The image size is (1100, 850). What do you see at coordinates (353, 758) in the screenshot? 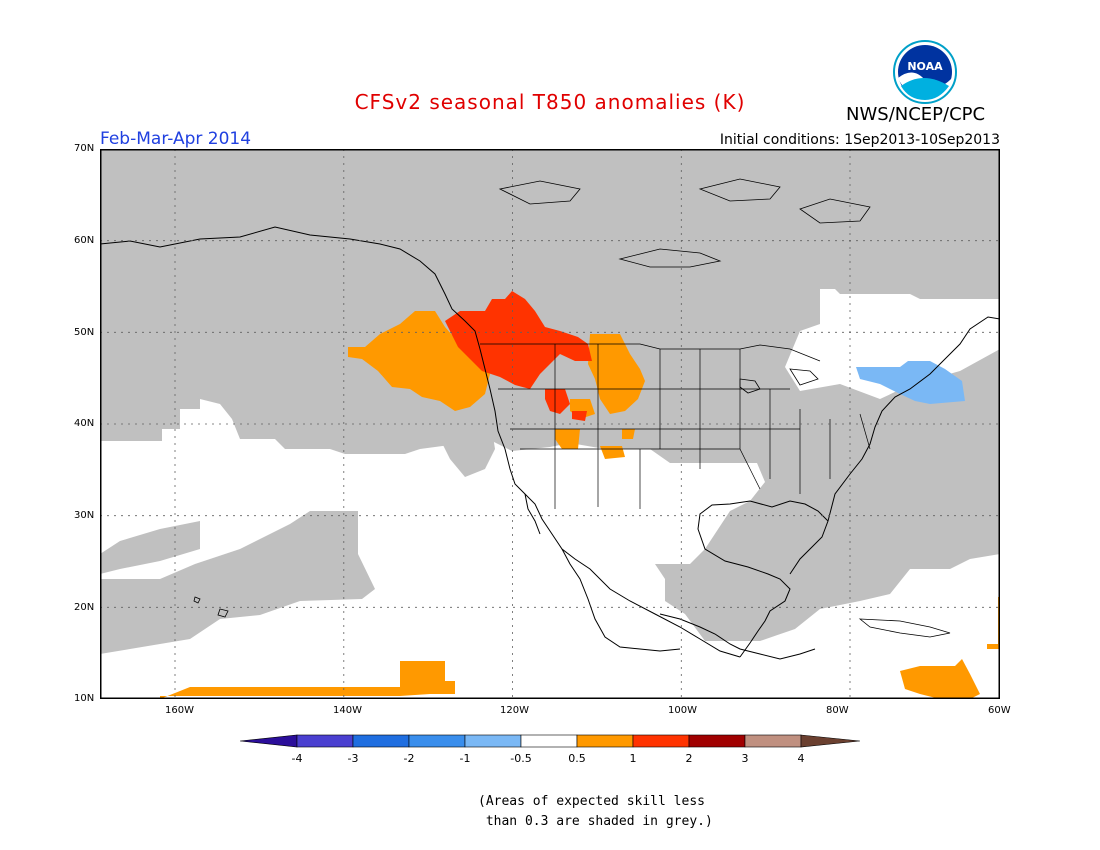
I see `colorbar-label: -3` at bounding box center [353, 758].